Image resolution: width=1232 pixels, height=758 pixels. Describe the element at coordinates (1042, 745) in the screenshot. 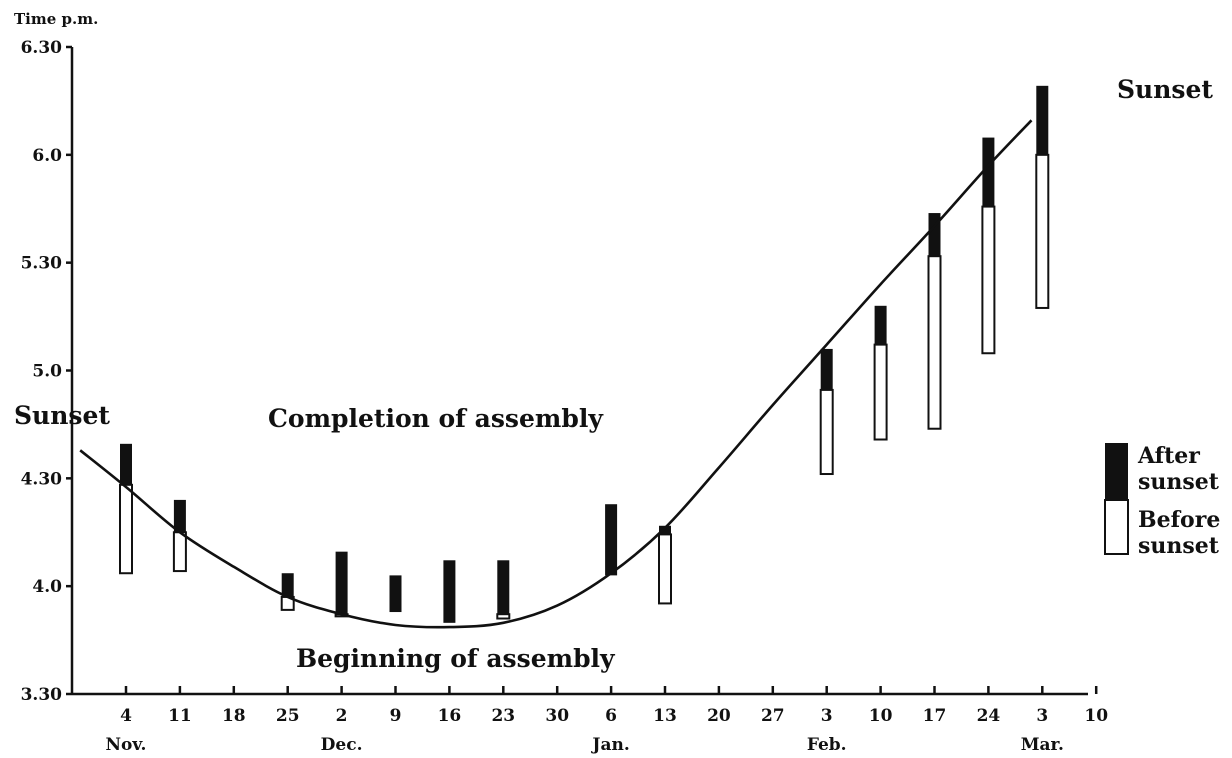

I see `month-label: Mar.` at that location.